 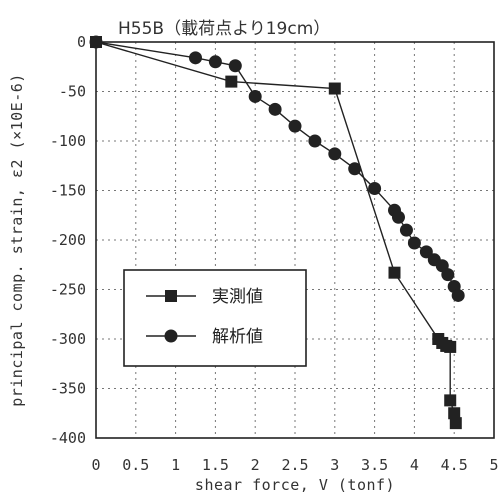 I want to click on legend: 実測値 解析値, so click(x=215, y=318).